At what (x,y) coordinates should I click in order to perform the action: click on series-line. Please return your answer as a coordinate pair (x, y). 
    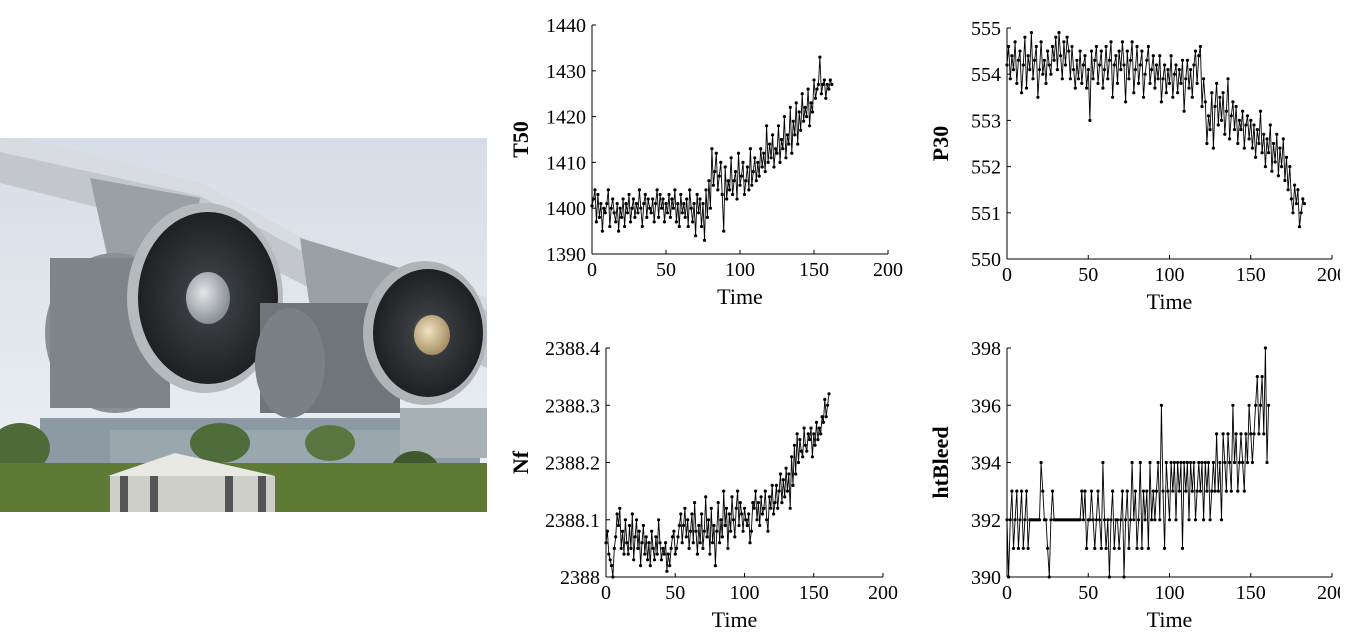
    Looking at the image, I should click on (717, 485).